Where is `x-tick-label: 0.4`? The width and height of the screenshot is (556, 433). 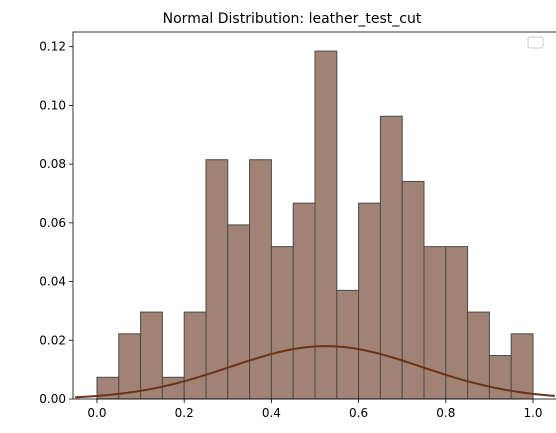
x-tick-label: 0.4 is located at coordinates (271, 413).